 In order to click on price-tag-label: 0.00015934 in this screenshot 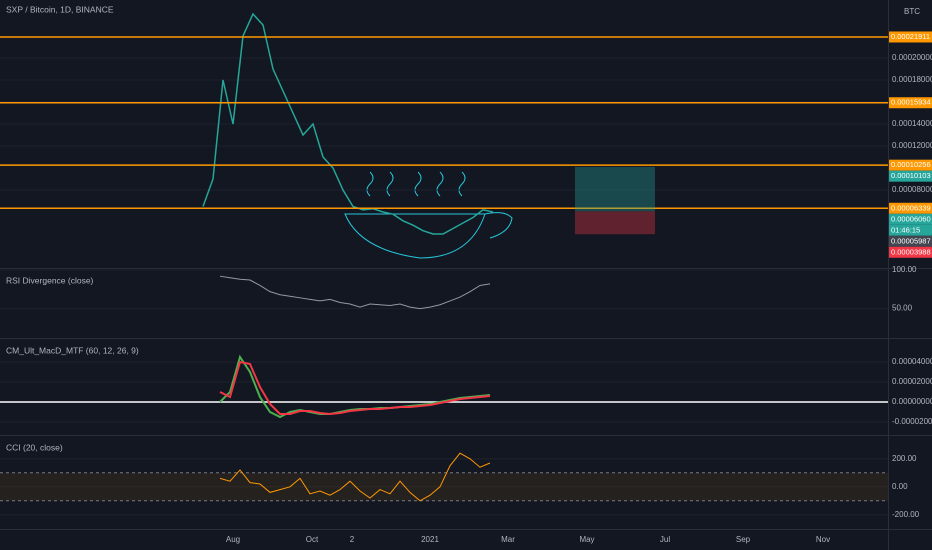, I will do `click(911, 102)`.